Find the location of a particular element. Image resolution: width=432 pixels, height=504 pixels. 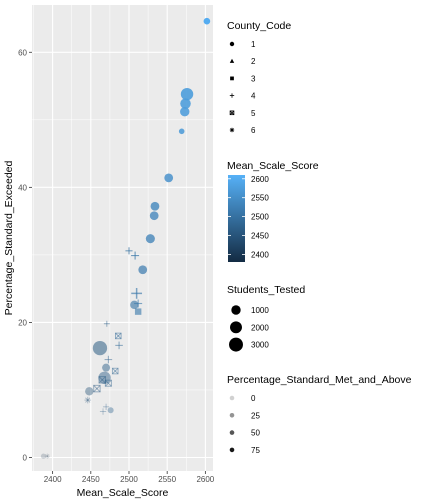

legend-label-students-tested: 3000 is located at coordinates (260, 345).